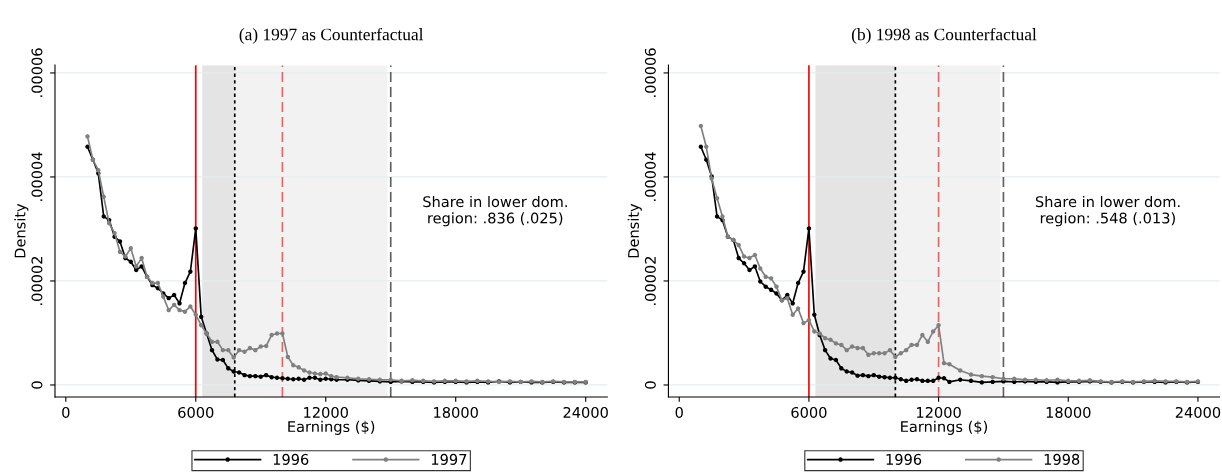 Image resolution: width=1222 pixels, height=472 pixels. I want to click on annotation: Share in lower dom. region: .836 (.025), so click(495, 211).